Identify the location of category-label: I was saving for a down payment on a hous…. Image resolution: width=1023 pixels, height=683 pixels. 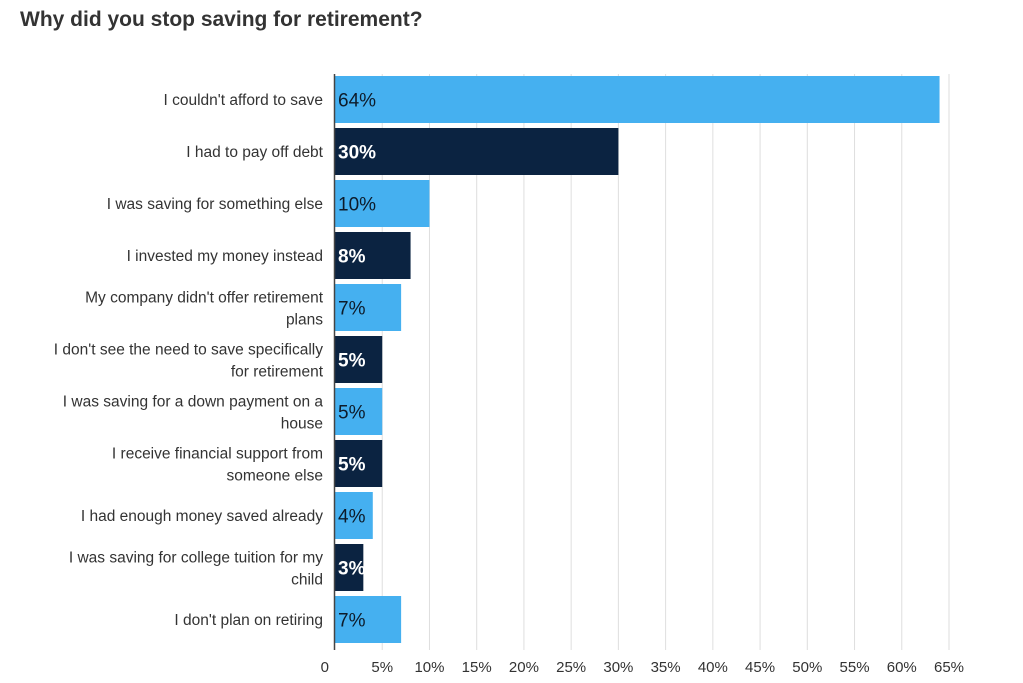
(193, 413).